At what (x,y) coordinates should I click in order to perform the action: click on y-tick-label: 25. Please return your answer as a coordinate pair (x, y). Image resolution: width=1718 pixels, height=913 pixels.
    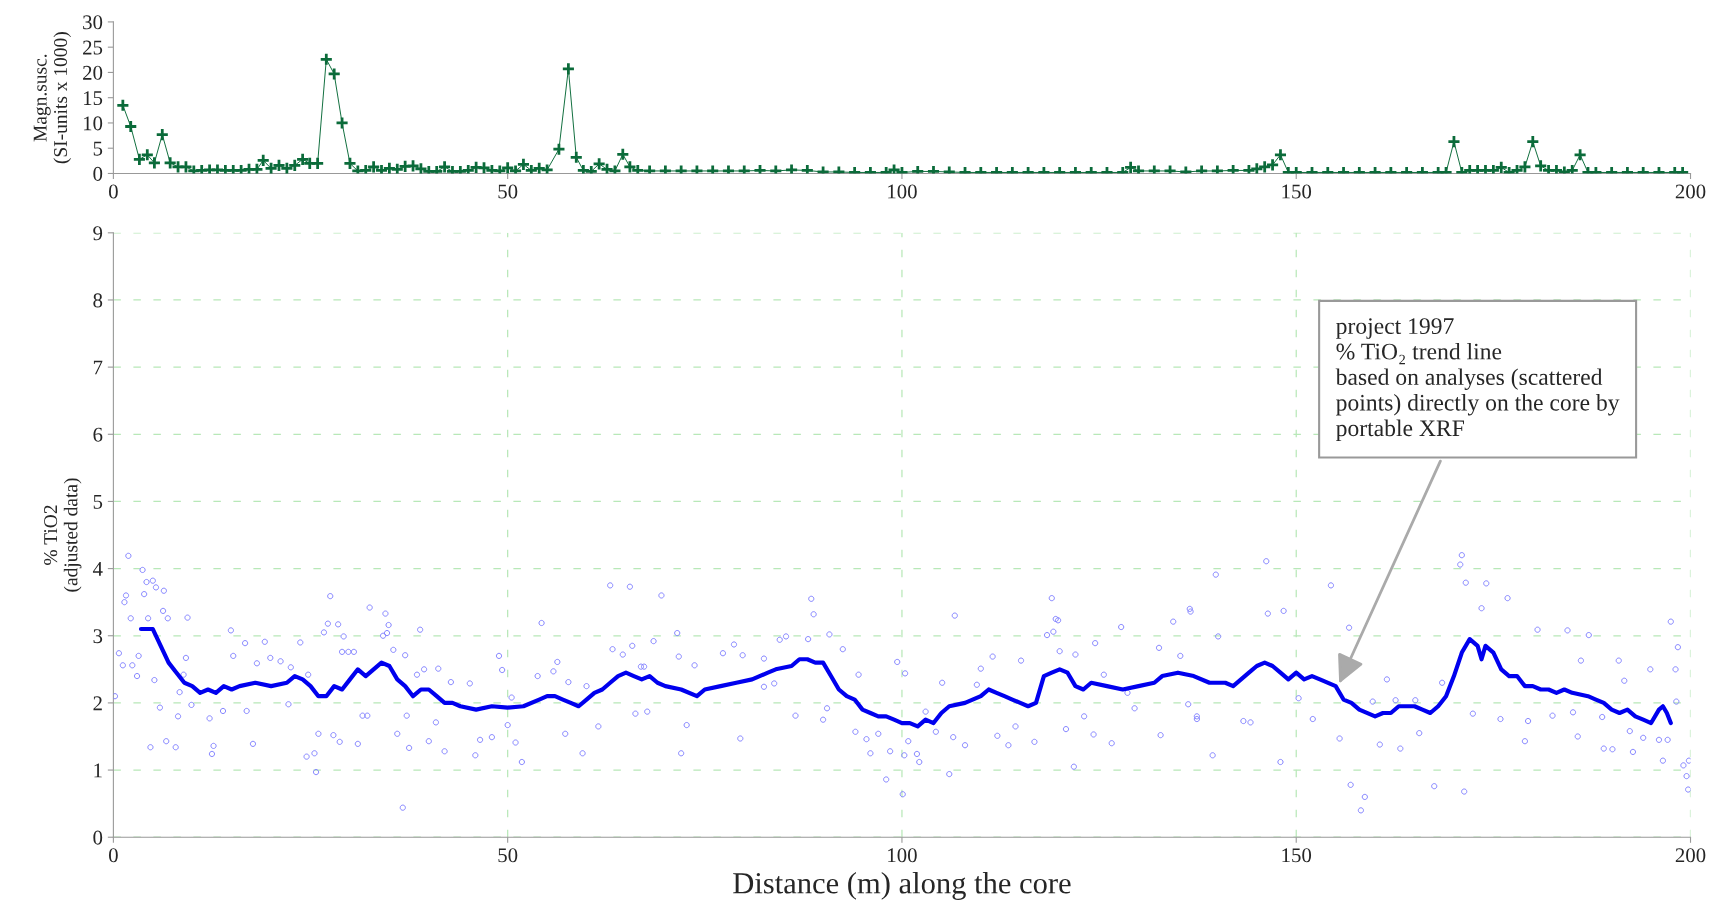
    Looking at the image, I should click on (93, 47).